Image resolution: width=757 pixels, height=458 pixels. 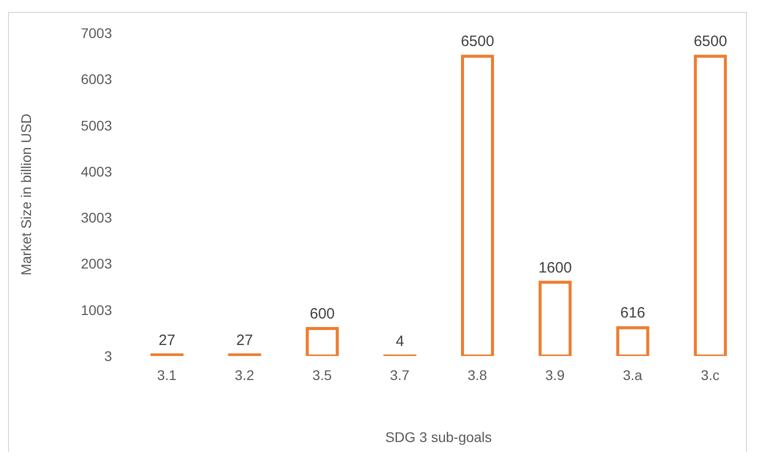 What do you see at coordinates (438, 437) in the screenshot?
I see `x-axis-title: SDG 3 sub-goals` at bounding box center [438, 437].